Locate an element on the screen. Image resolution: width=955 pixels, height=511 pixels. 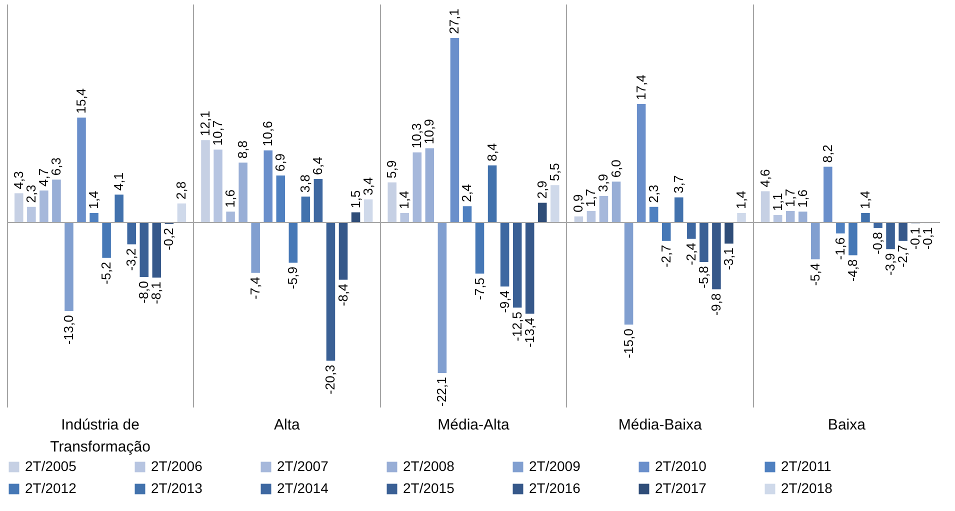
data-label: -13,4 is located at coordinates (529, 333).